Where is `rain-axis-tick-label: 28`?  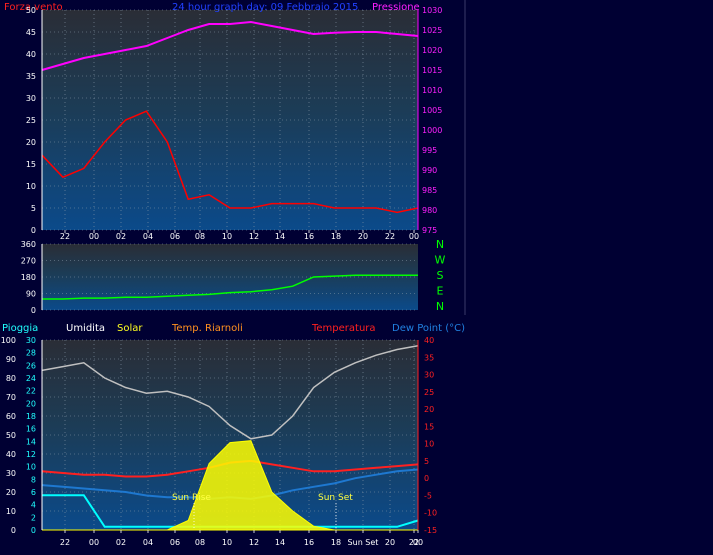
rain-axis-tick-label: 28 is located at coordinates (31, 353).